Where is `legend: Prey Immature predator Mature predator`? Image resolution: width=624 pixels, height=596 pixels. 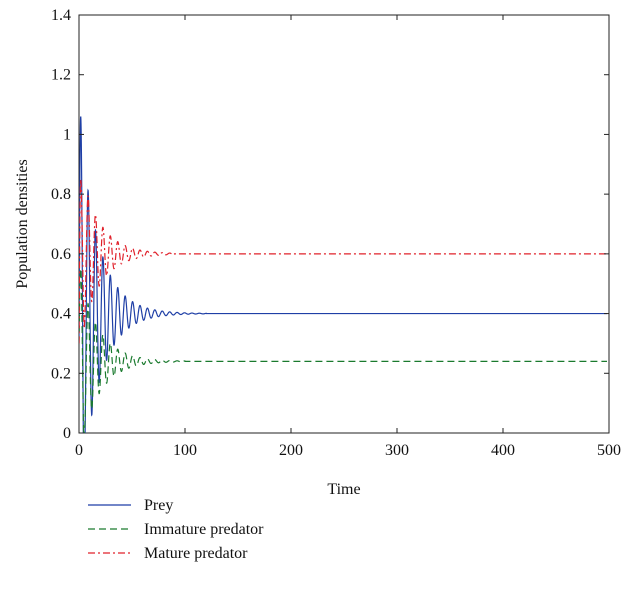 legend: Prey Immature predator Mature predator is located at coordinates (176, 529).